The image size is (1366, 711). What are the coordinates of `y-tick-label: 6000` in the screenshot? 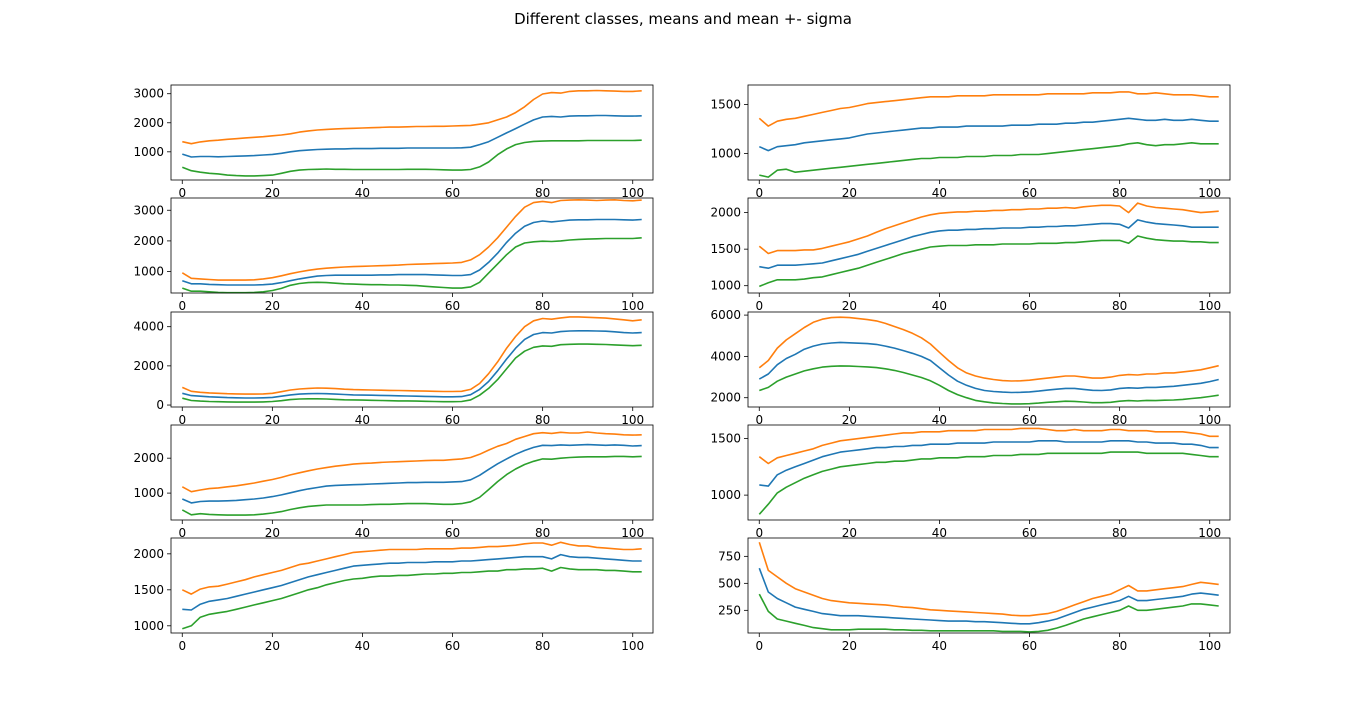 It's located at (725, 315).